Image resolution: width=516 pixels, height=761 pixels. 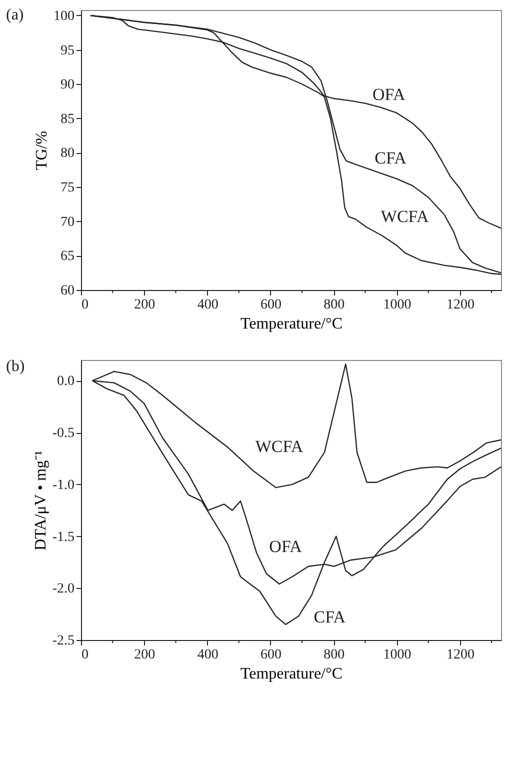 I want to click on y-tick-label: -0.5, so click(x=63, y=434).